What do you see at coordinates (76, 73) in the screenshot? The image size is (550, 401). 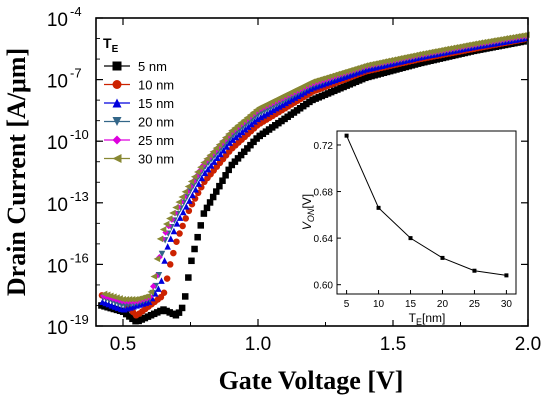 I see `y-tick-exponent: -7` at bounding box center [76, 73].